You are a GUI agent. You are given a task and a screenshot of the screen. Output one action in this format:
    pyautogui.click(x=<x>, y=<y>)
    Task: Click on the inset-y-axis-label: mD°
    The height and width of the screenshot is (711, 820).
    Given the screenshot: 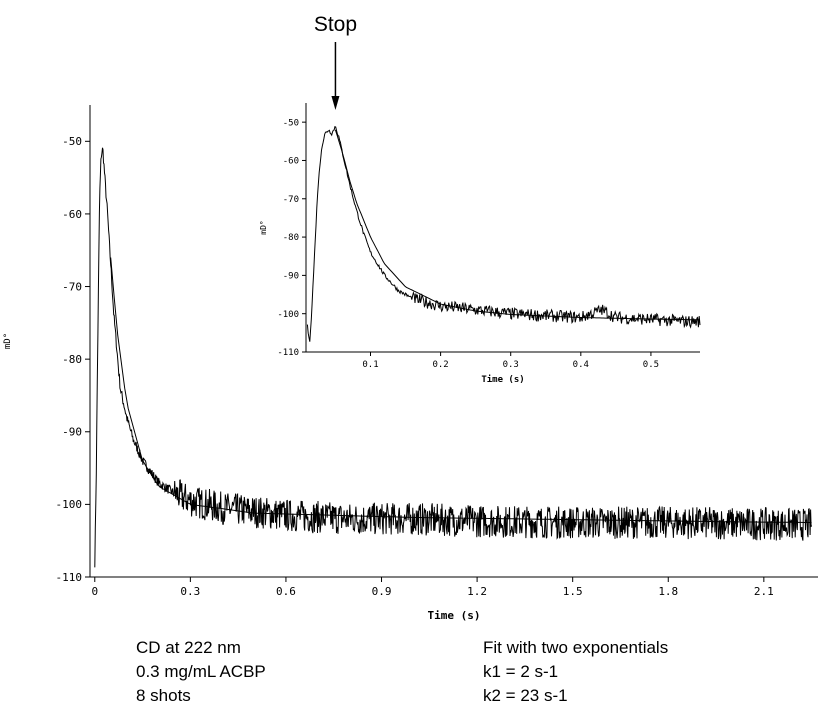 What is the action you would take?
    pyautogui.click(x=263, y=227)
    